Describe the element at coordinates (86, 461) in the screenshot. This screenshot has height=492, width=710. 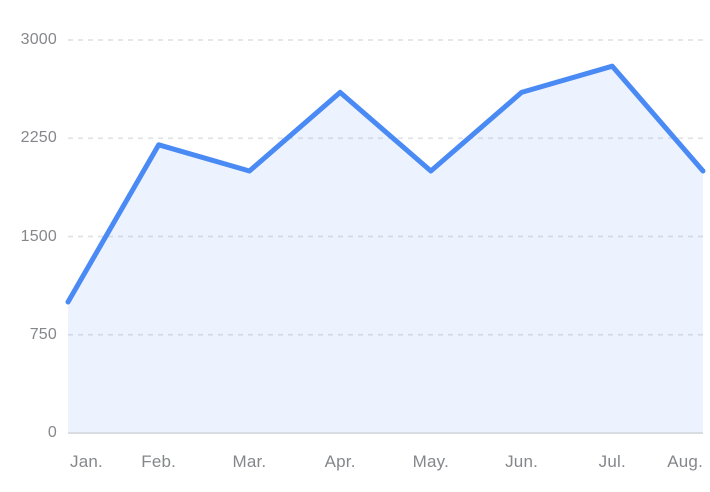
I see `x-axis-label: Jan.` at that location.